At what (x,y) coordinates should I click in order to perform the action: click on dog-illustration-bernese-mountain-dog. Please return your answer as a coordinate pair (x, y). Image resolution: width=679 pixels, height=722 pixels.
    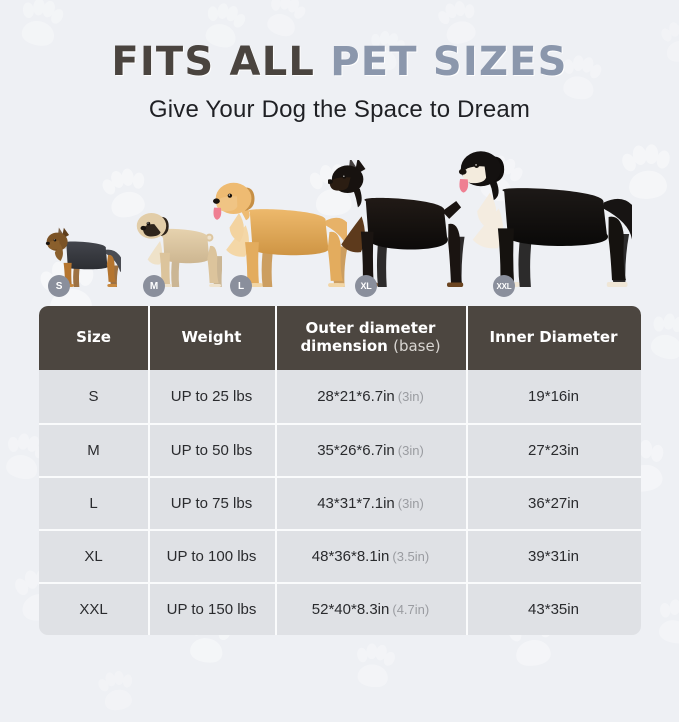
    Looking at the image, I should click on (542, 217).